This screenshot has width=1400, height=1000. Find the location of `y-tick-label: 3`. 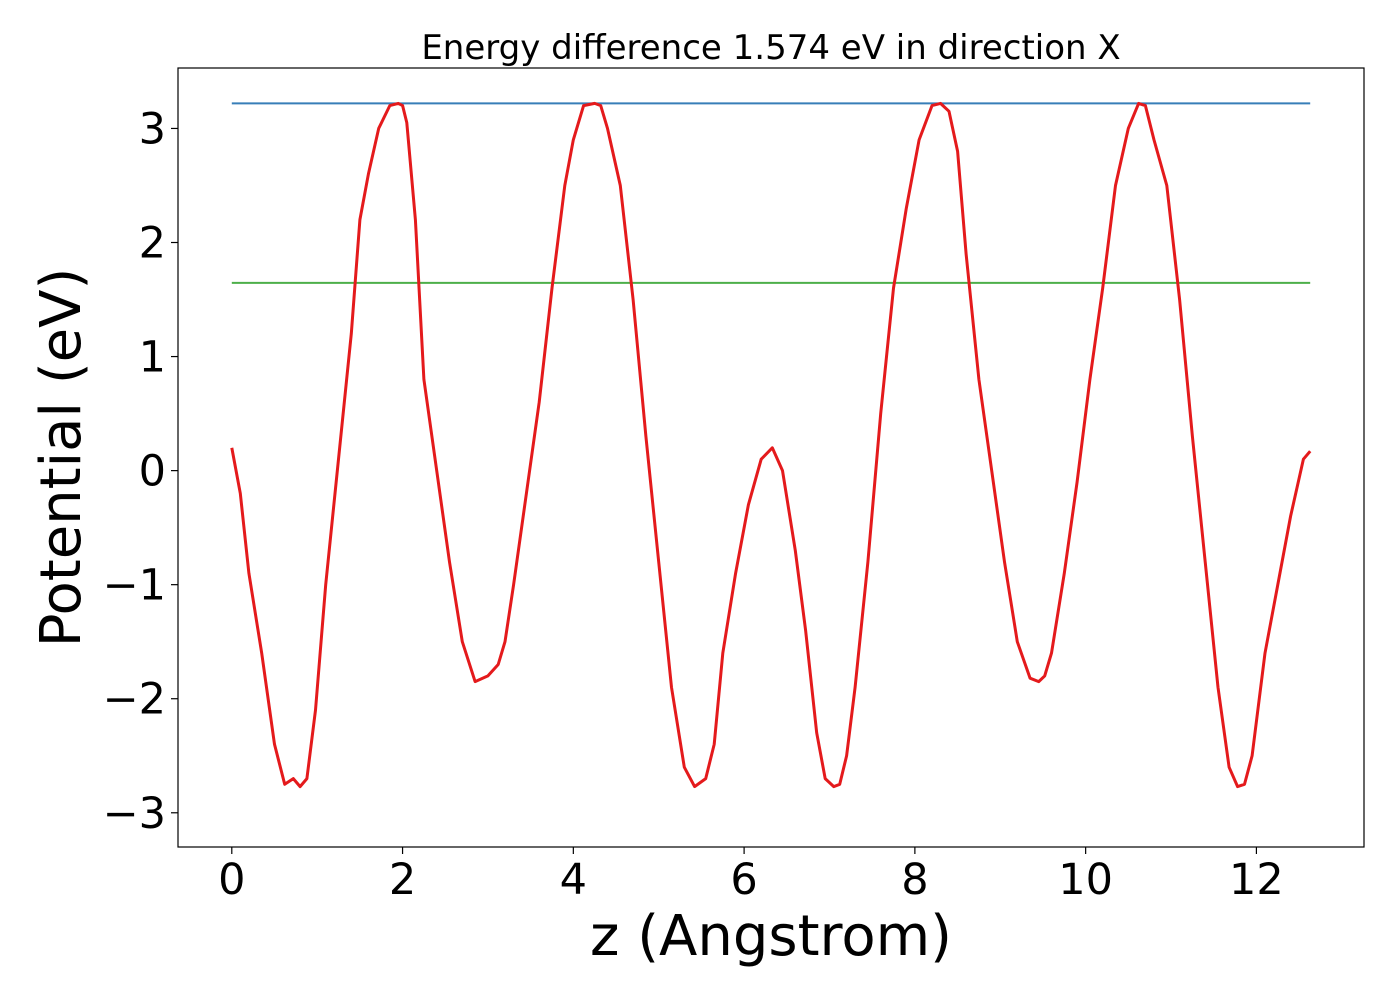

y-tick-label: 3 is located at coordinates (152, 129).